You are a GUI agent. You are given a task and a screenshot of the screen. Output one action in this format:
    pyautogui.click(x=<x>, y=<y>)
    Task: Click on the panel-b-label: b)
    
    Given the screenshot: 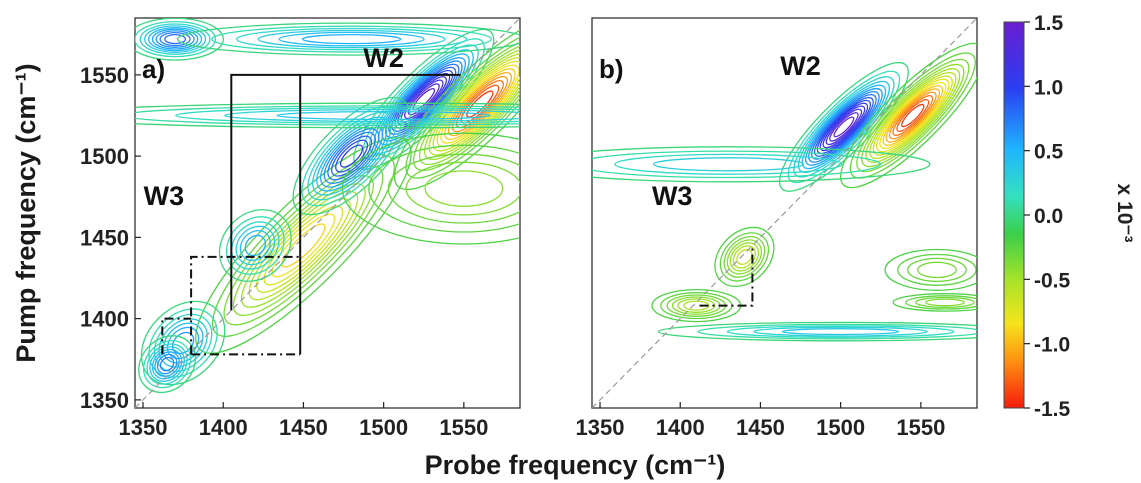 What is the action you would take?
    pyautogui.click(x=611, y=69)
    